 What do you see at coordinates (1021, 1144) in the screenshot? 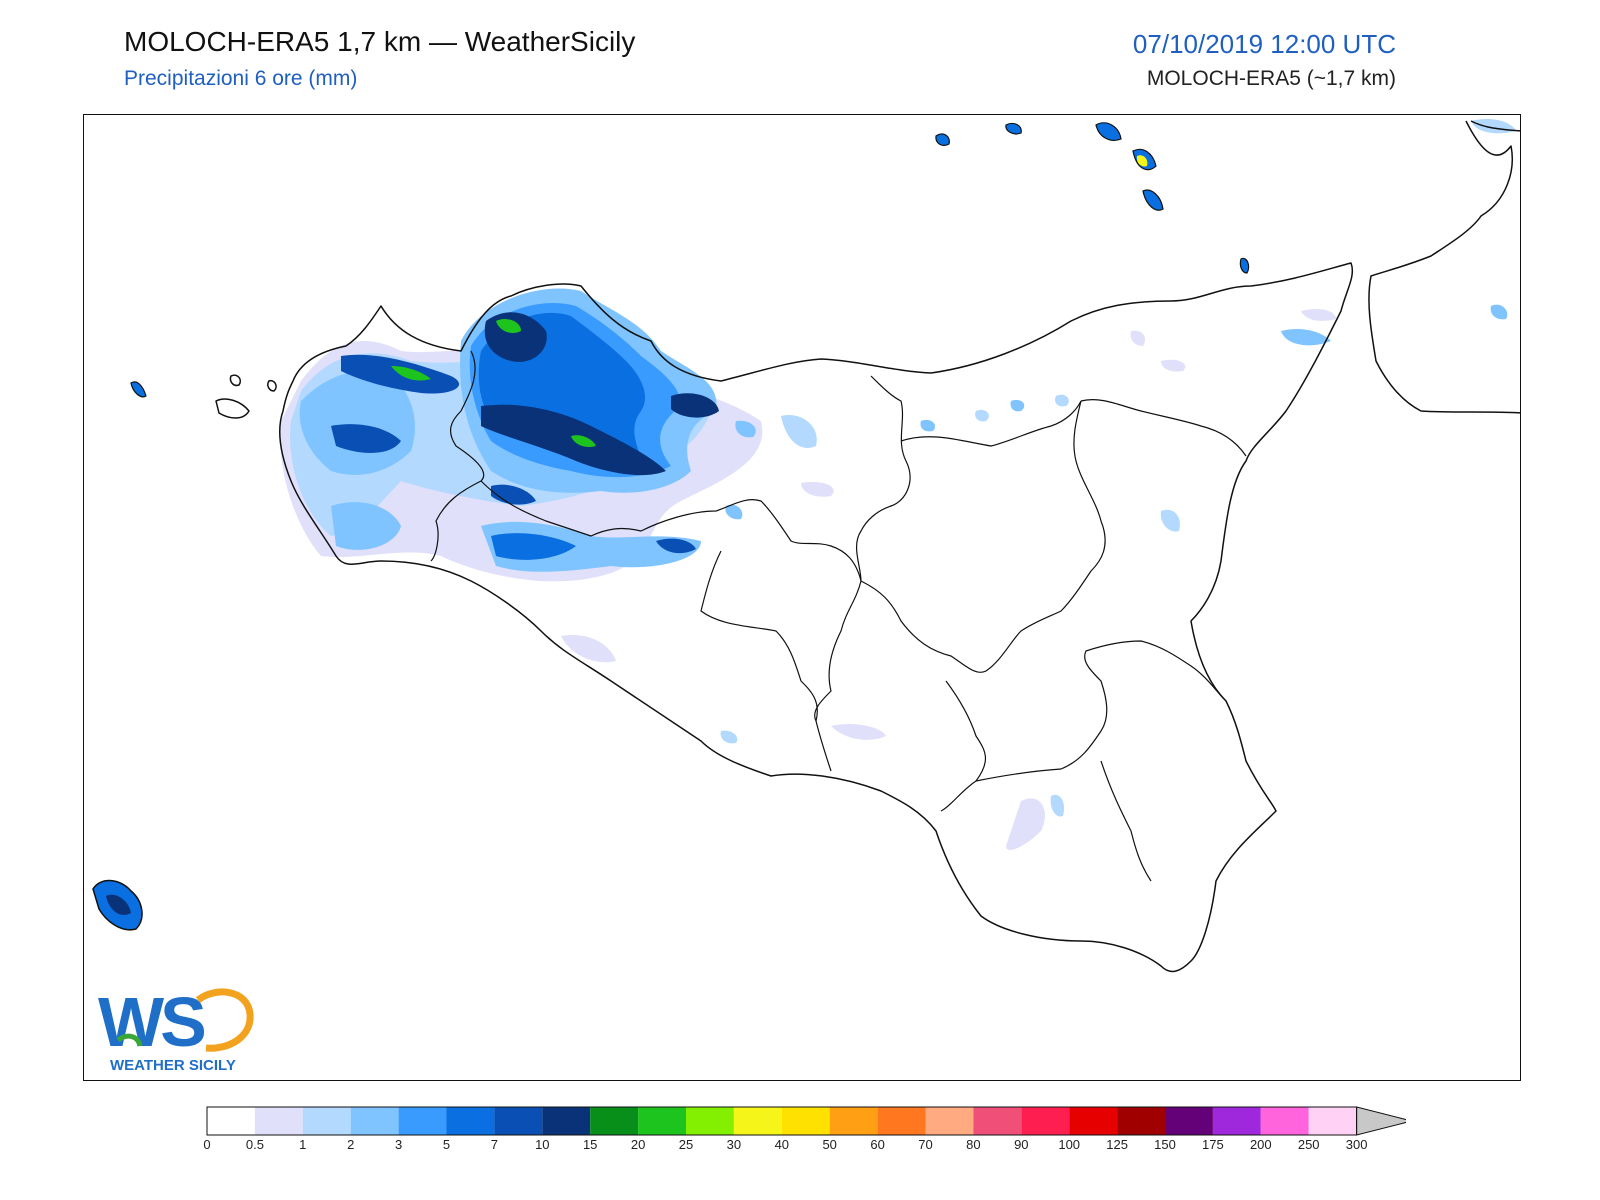
I see `colorbar-tick-label: 90` at bounding box center [1021, 1144].